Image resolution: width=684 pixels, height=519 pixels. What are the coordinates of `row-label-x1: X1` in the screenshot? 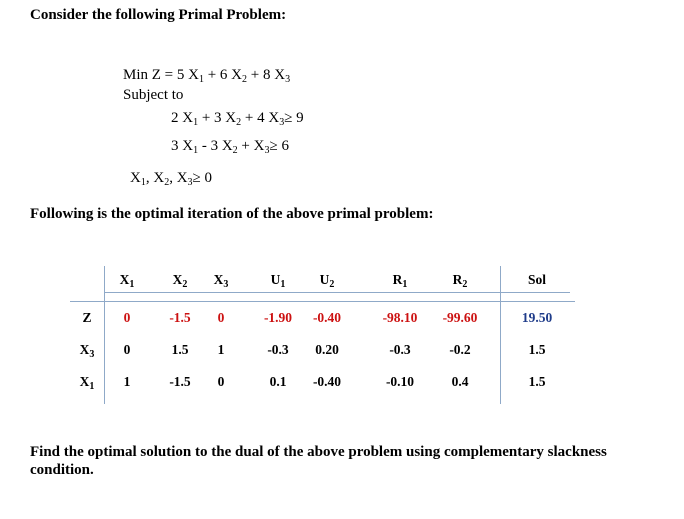 It's located at (87, 383).